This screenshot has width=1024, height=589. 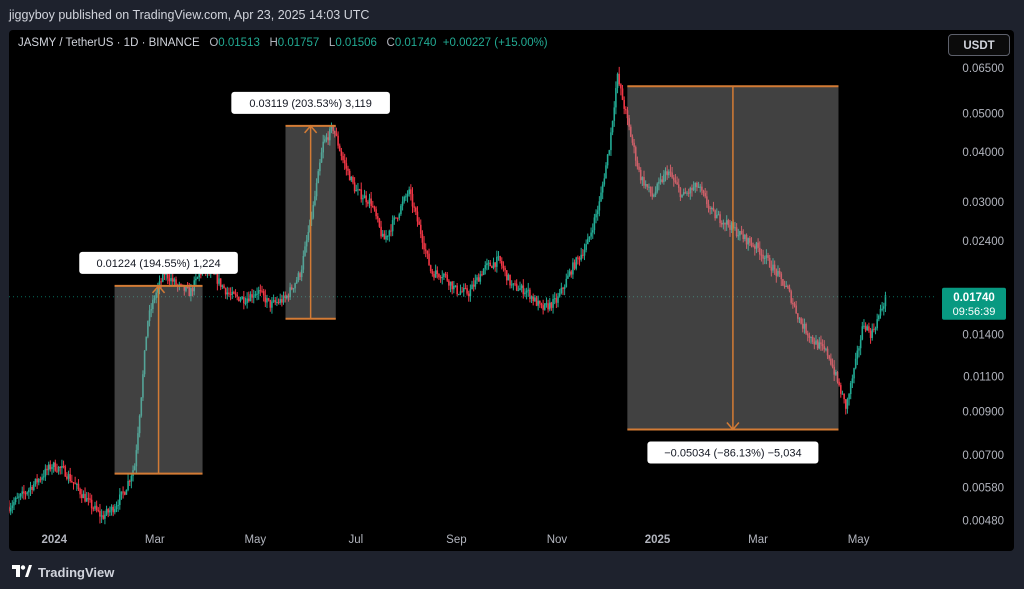 I want to click on measure-label: 0.03119 (203.53%) 3,119, so click(x=310, y=102).